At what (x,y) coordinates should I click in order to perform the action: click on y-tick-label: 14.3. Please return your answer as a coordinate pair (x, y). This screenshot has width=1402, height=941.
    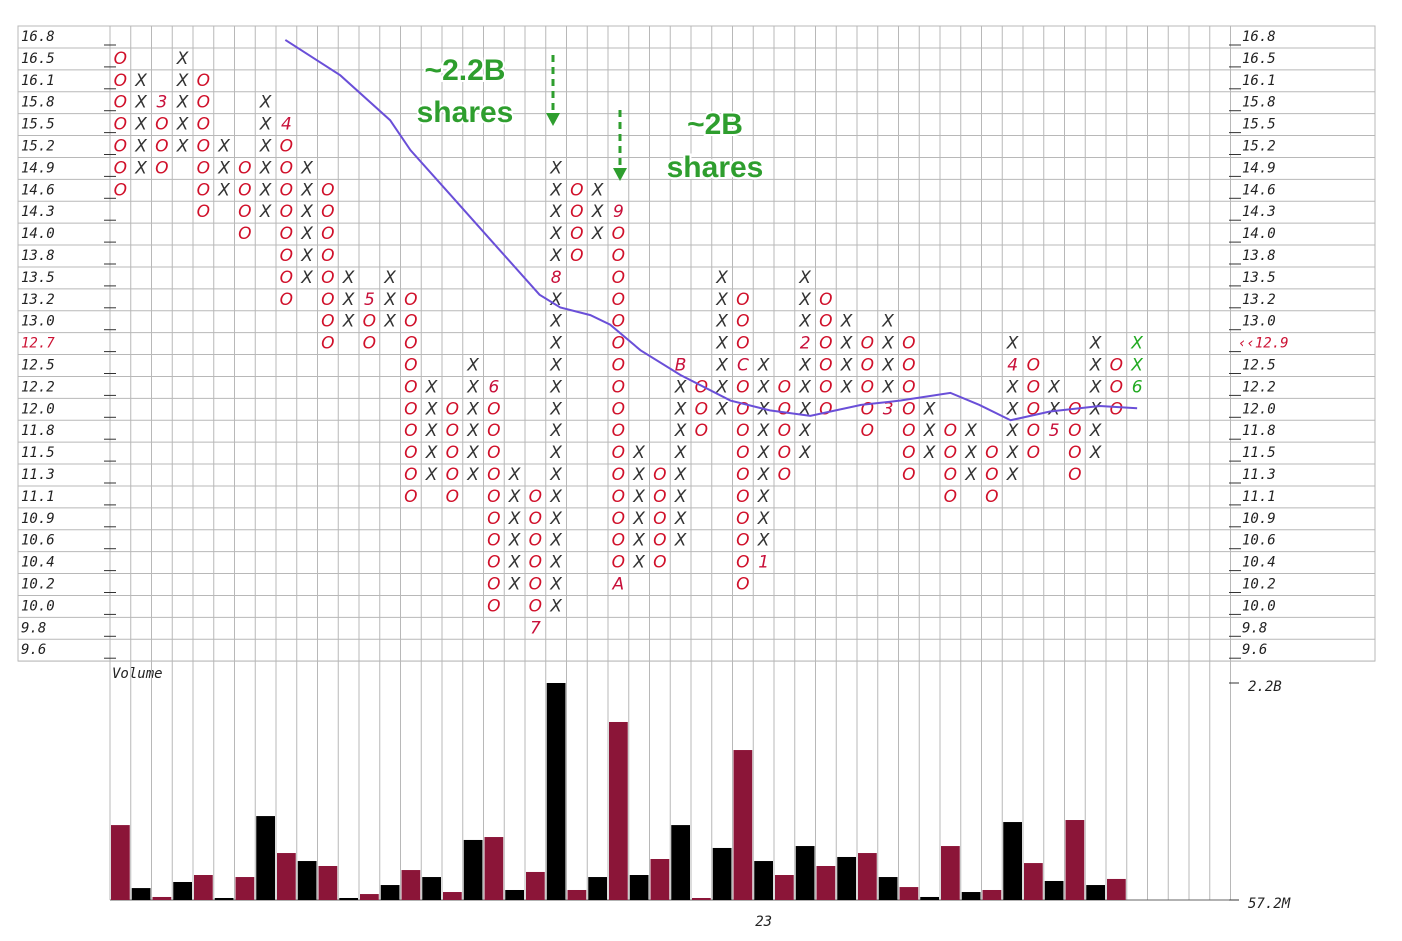
    Looking at the image, I should click on (1259, 212).